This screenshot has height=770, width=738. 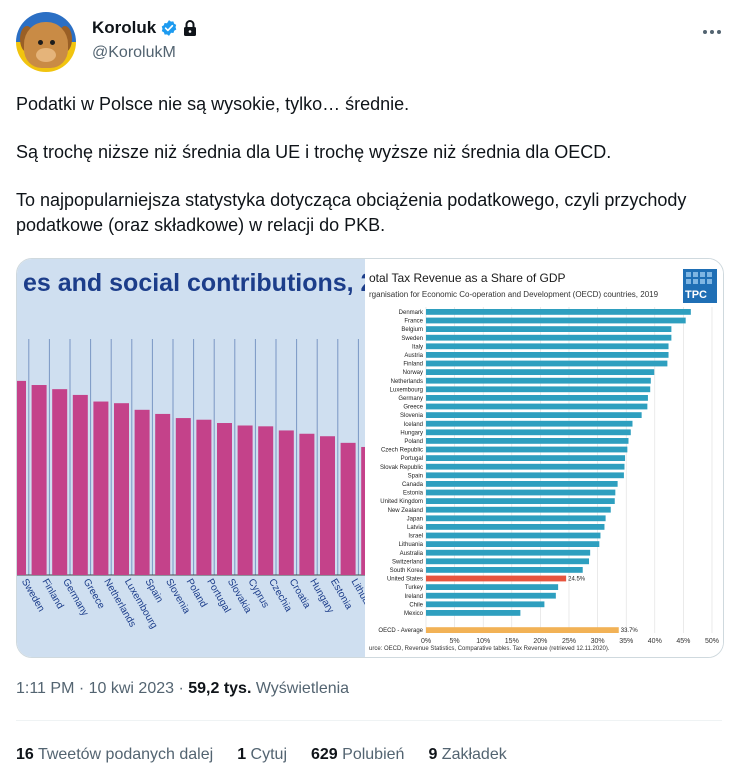 I want to click on views-count: 59,2 tys., so click(x=220, y=688).